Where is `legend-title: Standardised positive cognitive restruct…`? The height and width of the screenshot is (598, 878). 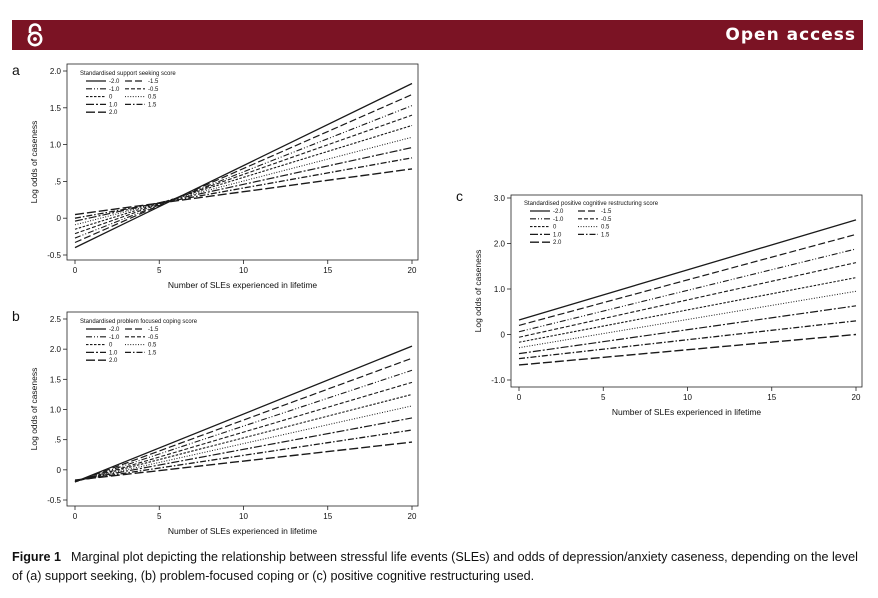 legend-title: Standardised positive cognitive restruct… is located at coordinates (591, 204).